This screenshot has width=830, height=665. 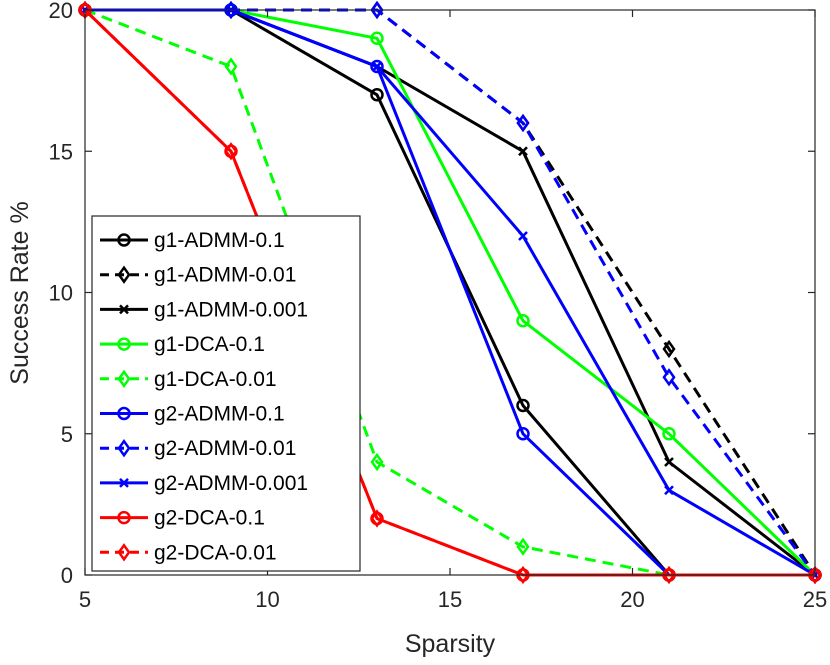 What do you see at coordinates (632, 599) in the screenshot?
I see `x-tick-label: 20` at bounding box center [632, 599].